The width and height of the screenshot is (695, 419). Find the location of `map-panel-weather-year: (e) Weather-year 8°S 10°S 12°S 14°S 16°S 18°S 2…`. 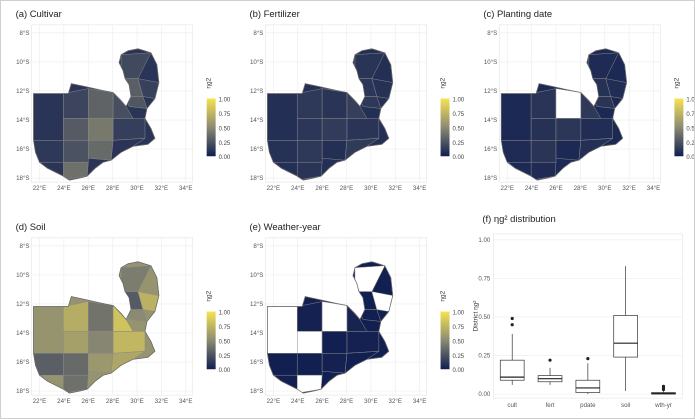

map-panel-weather-year: (e) Weather-year 8°S 10°S 12°S 14°S 16°S 18°S 2… is located at coordinates (356, 313).